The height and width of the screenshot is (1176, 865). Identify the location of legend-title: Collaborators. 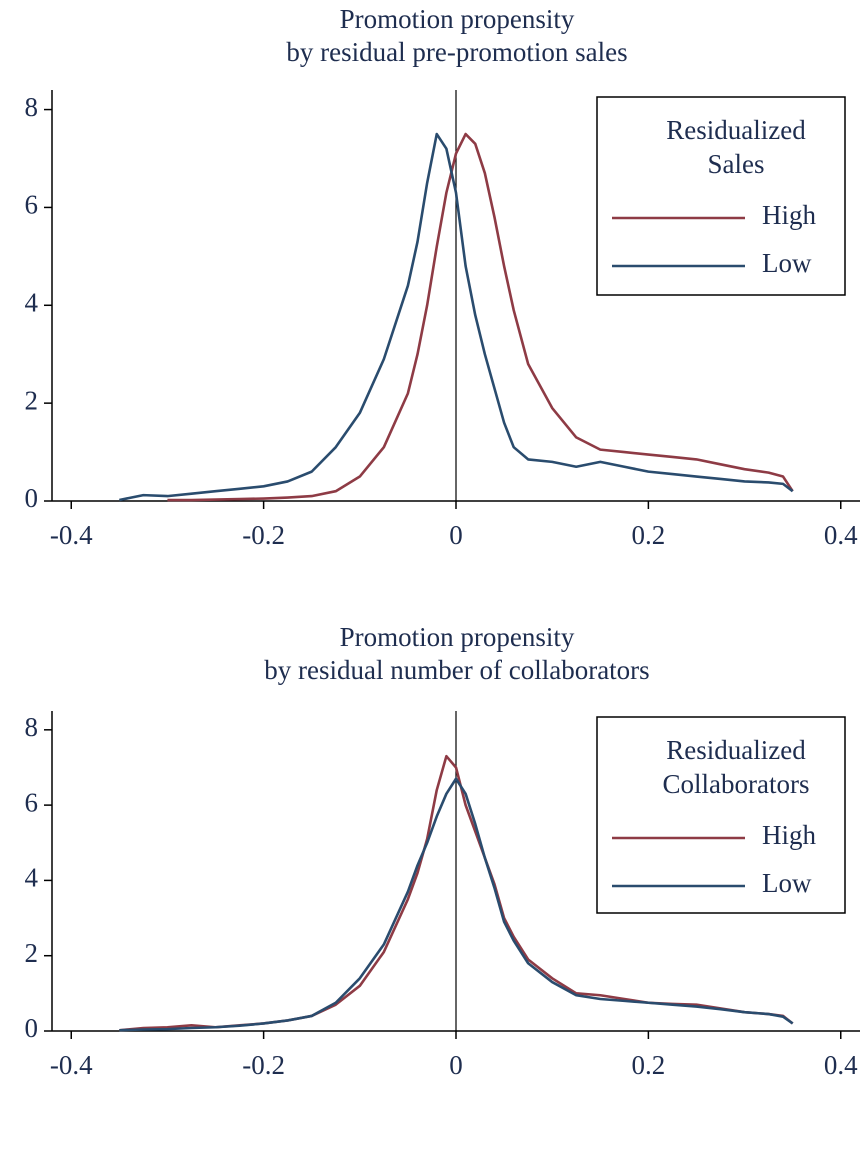
(736, 784).